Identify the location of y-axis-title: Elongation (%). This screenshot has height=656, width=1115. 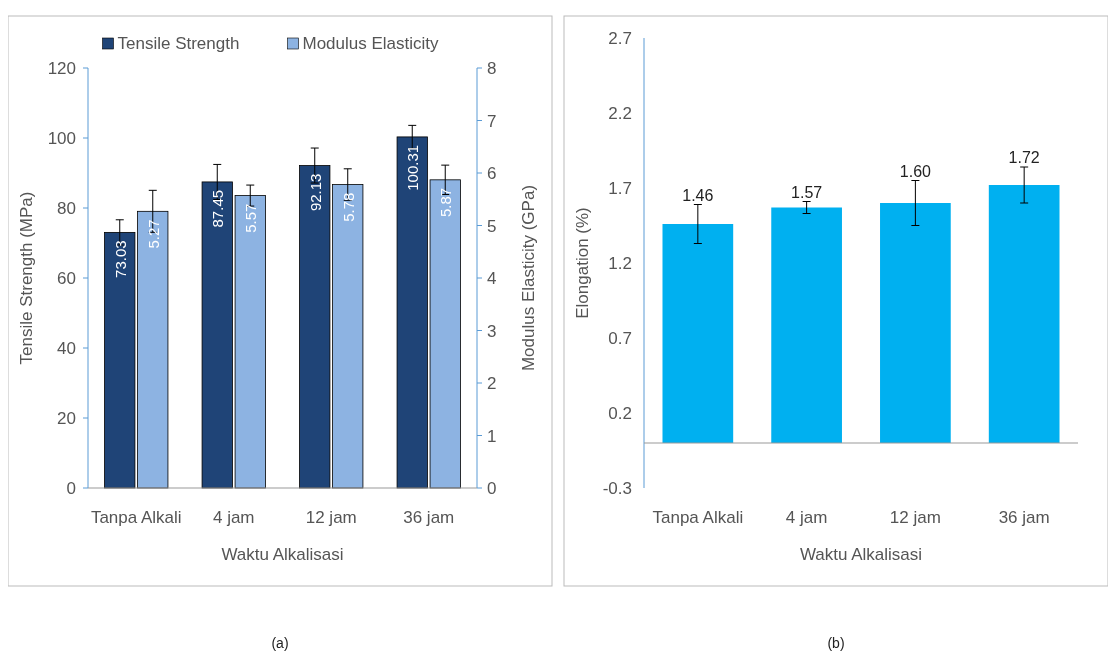
(582, 263).